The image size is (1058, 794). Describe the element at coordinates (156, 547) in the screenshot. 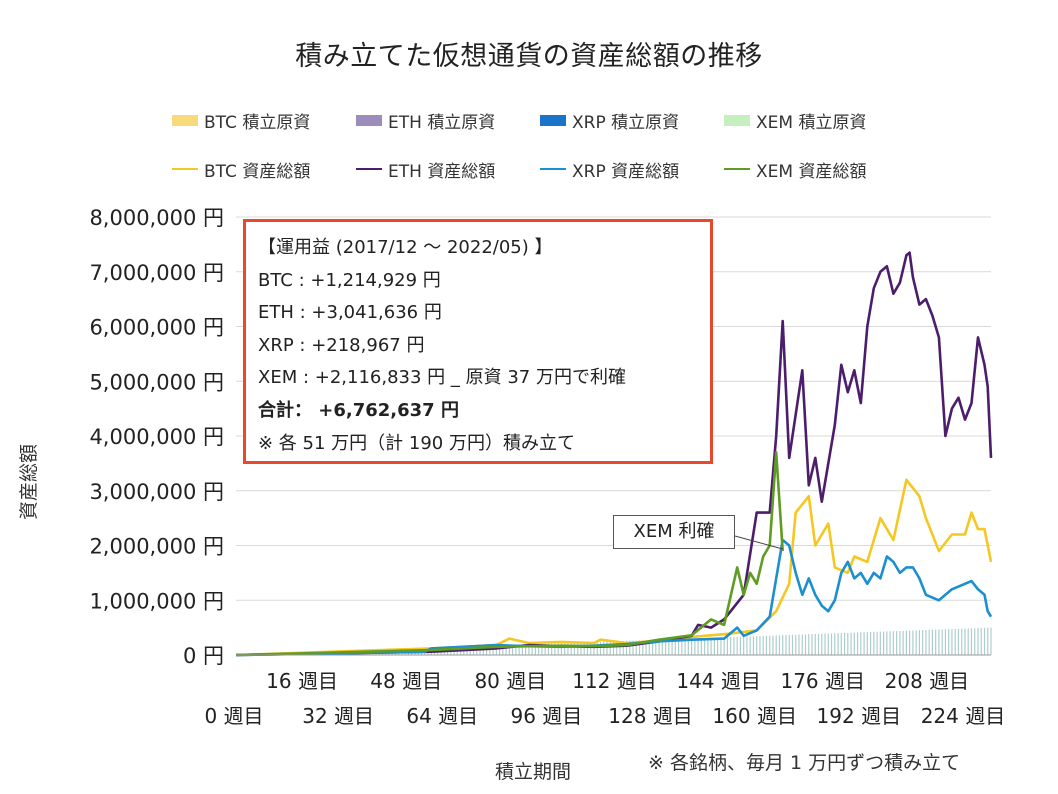

I see `y-tick-label: 2,000,000 円` at that location.